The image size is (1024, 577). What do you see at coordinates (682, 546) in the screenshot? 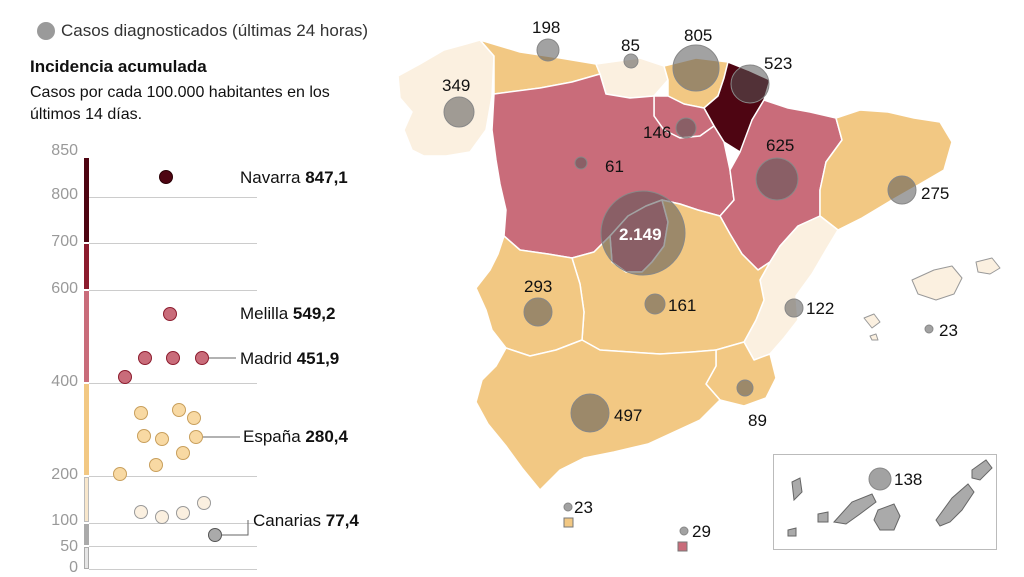
I see `region-melilla` at bounding box center [682, 546].